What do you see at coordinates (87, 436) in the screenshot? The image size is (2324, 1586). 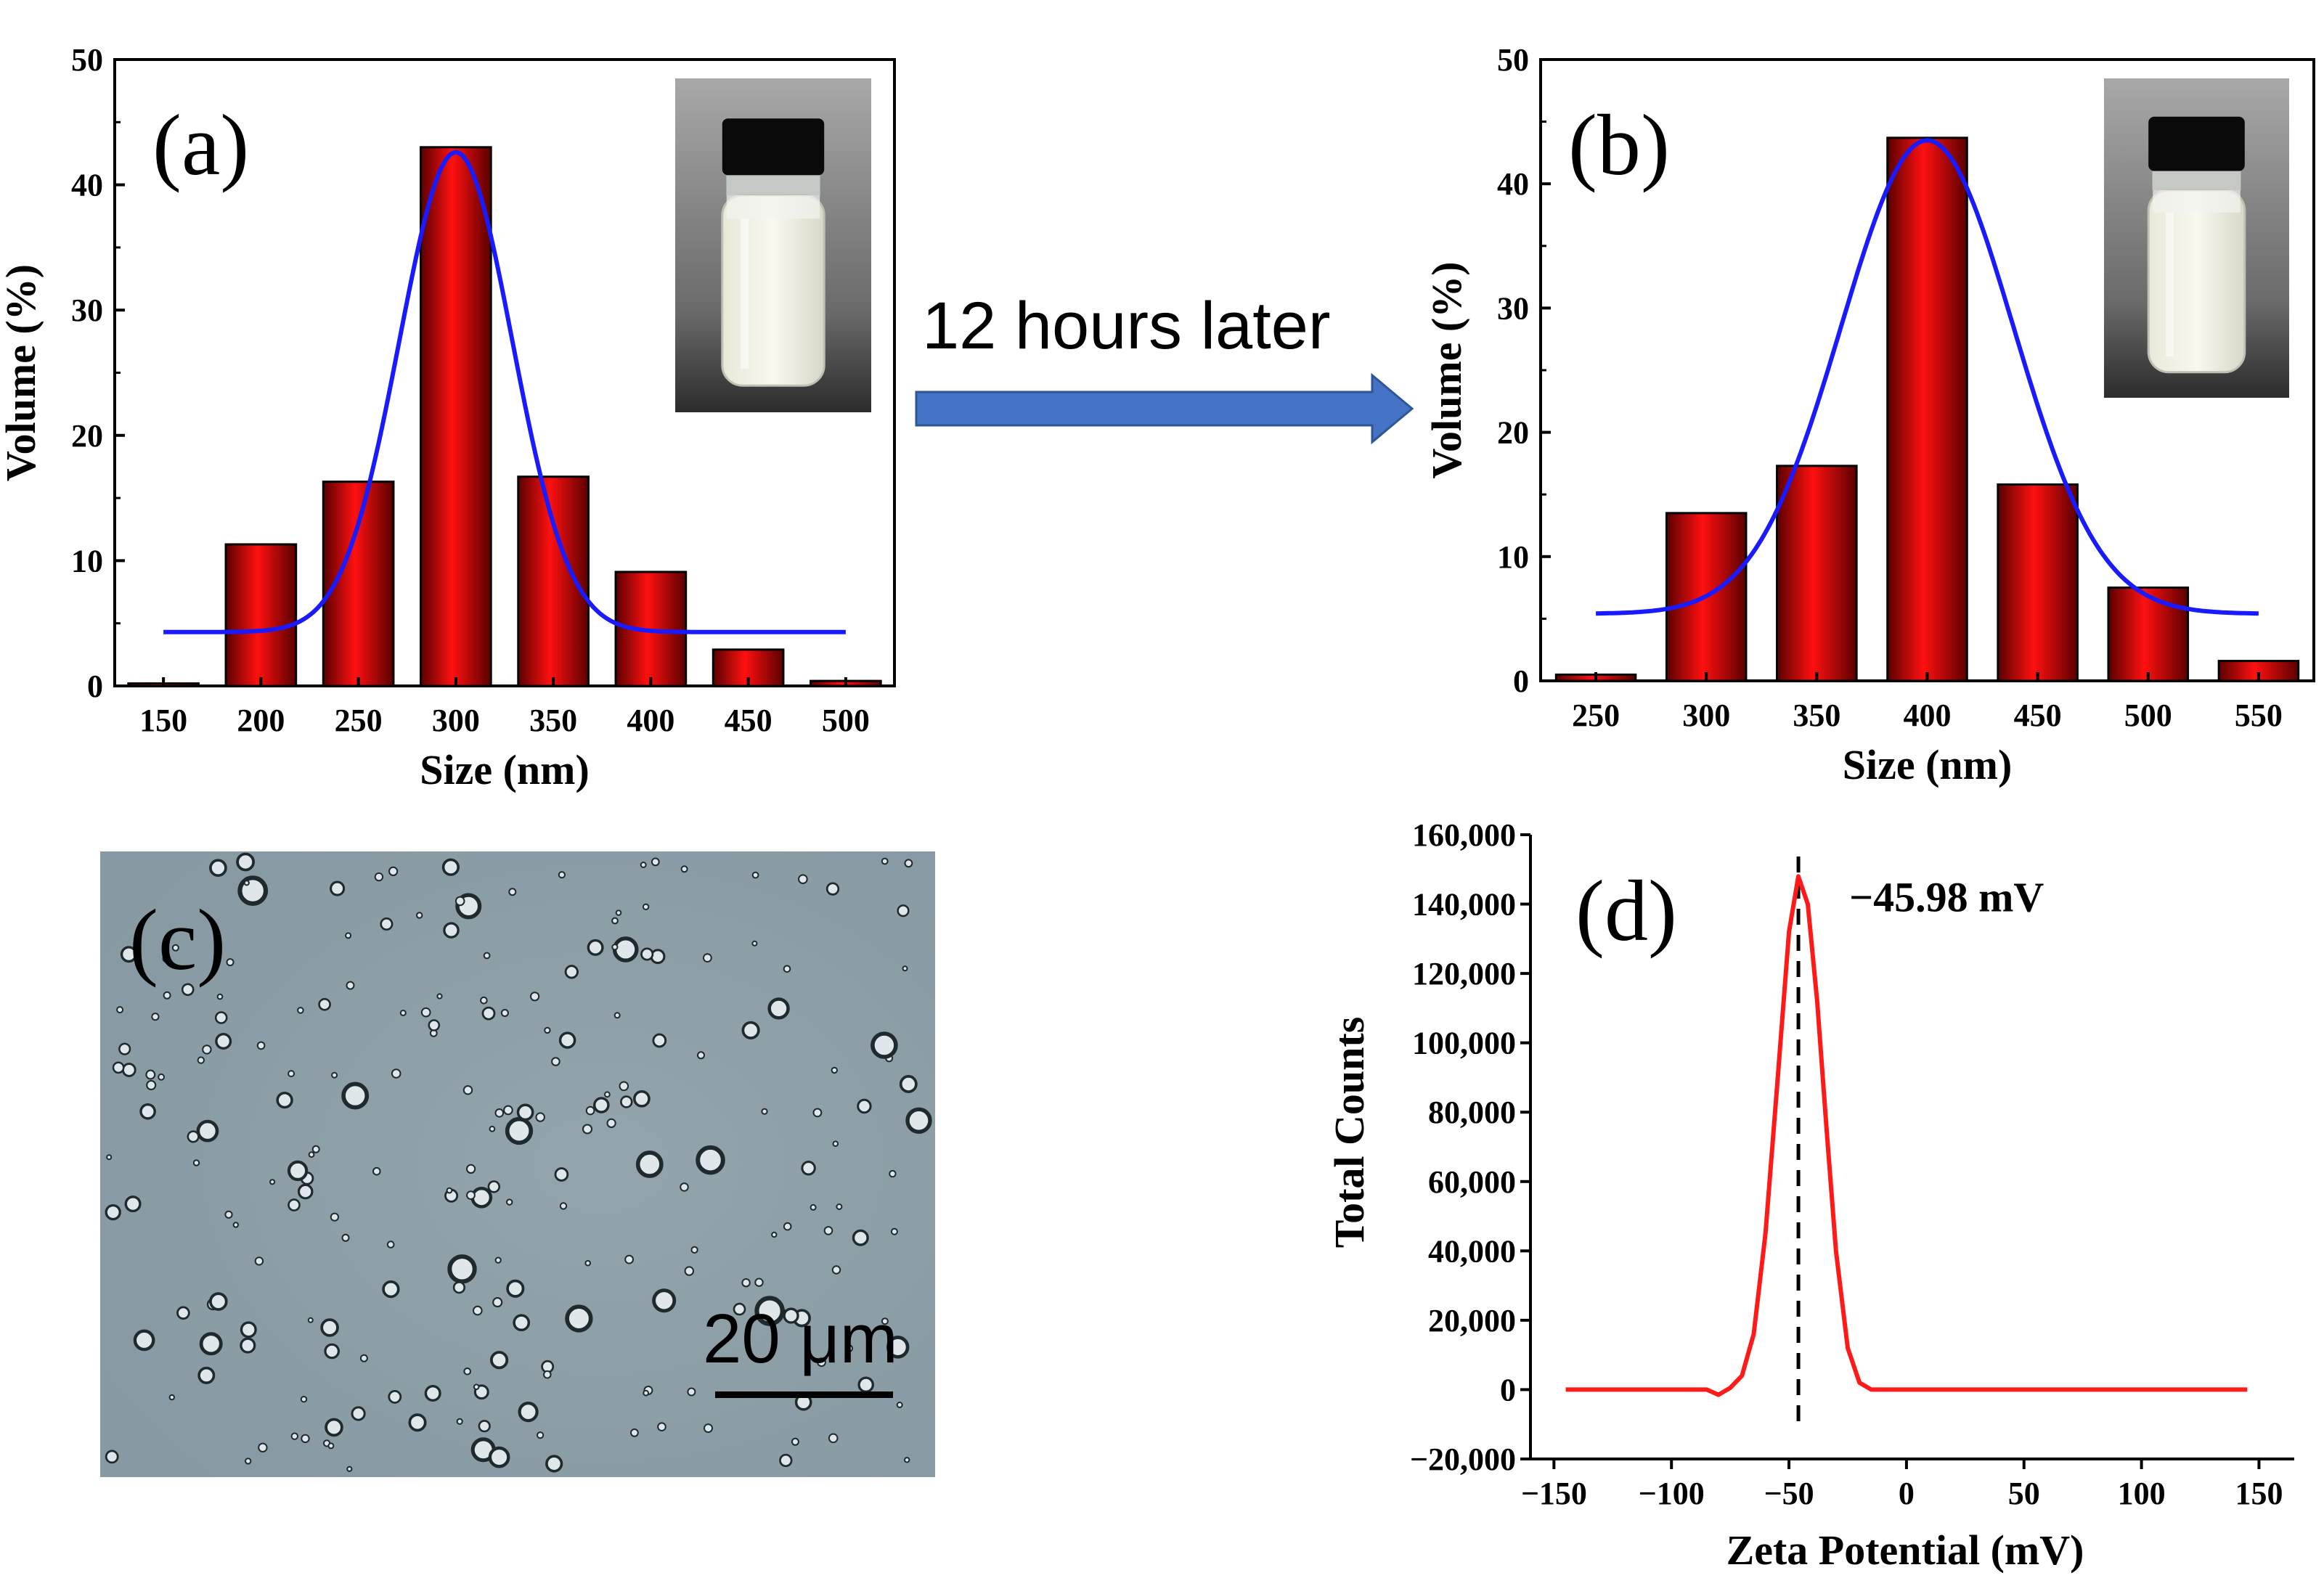 I see `y-tick-label: 20` at bounding box center [87, 436].